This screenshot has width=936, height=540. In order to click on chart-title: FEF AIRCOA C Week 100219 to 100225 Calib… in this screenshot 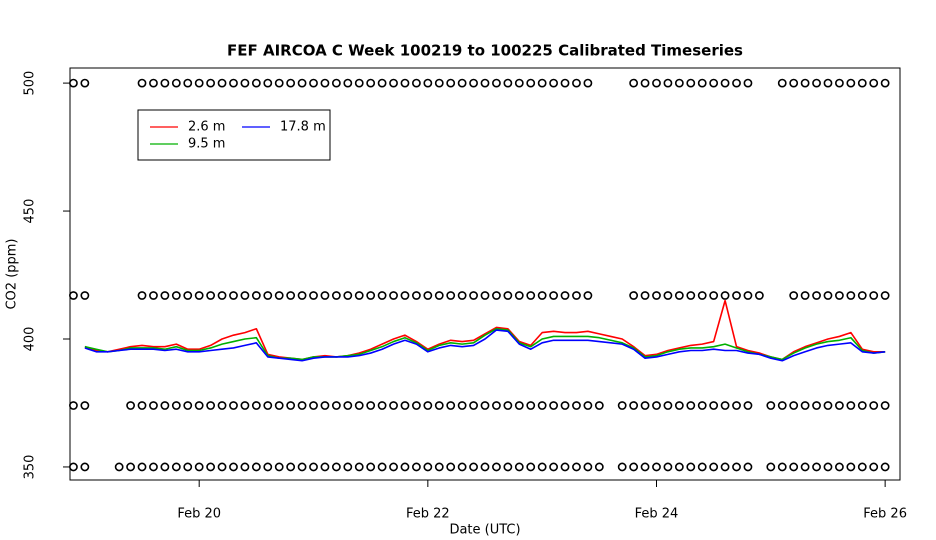, I will do `click(485, 51)`.